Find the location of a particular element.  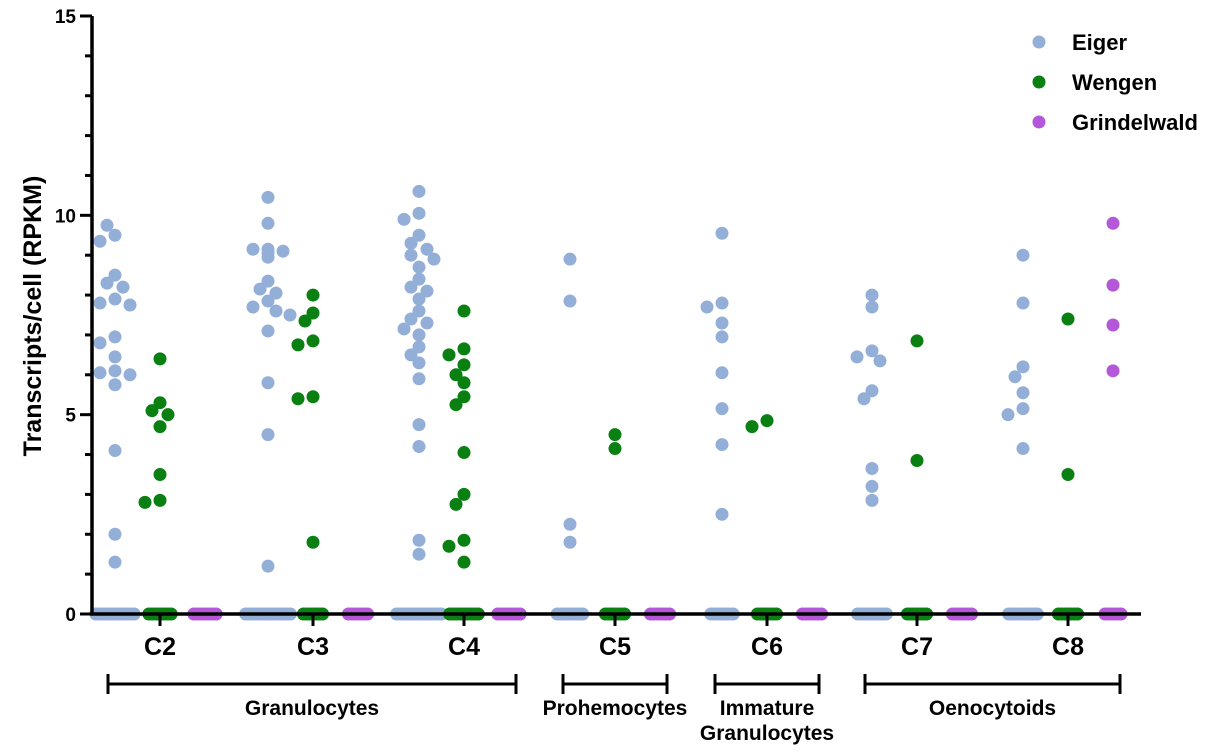

group-label: Immature is located at coordinates (767, 708).